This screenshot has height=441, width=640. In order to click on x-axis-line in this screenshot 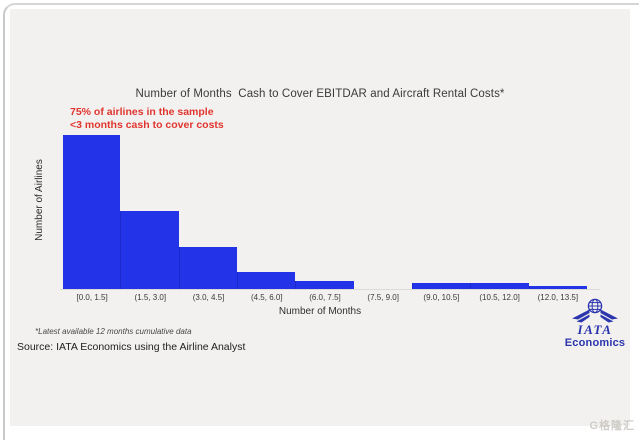, I will do `click(330, 289)`.